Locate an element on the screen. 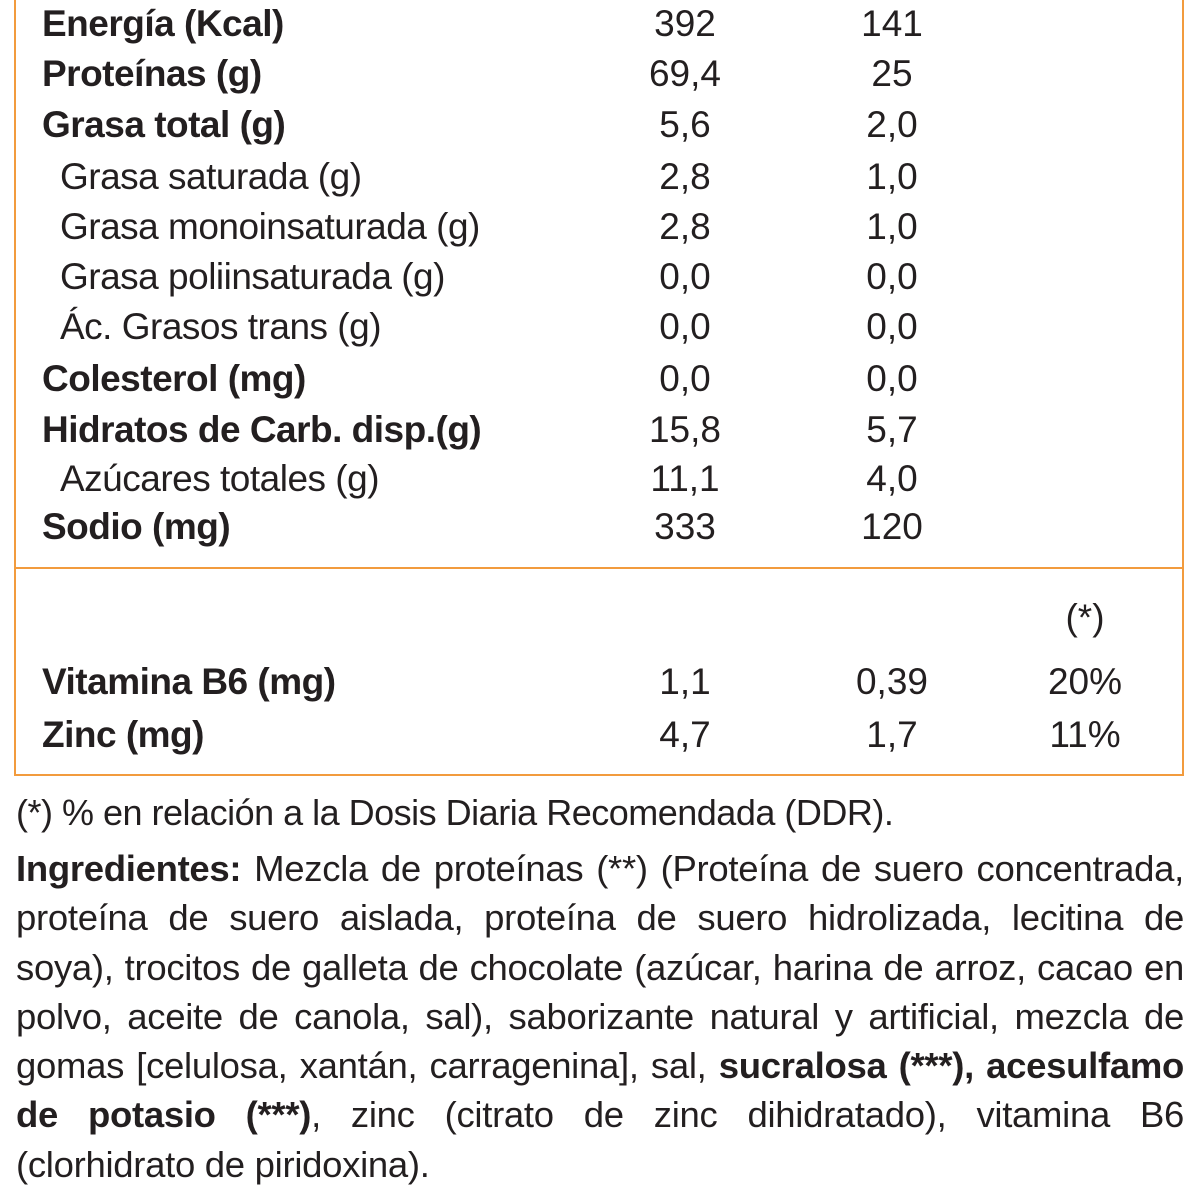 The height and width of the screenshot is (1200, 1200). ddr-column-header: (*) is located at coordinates (1085, 617).